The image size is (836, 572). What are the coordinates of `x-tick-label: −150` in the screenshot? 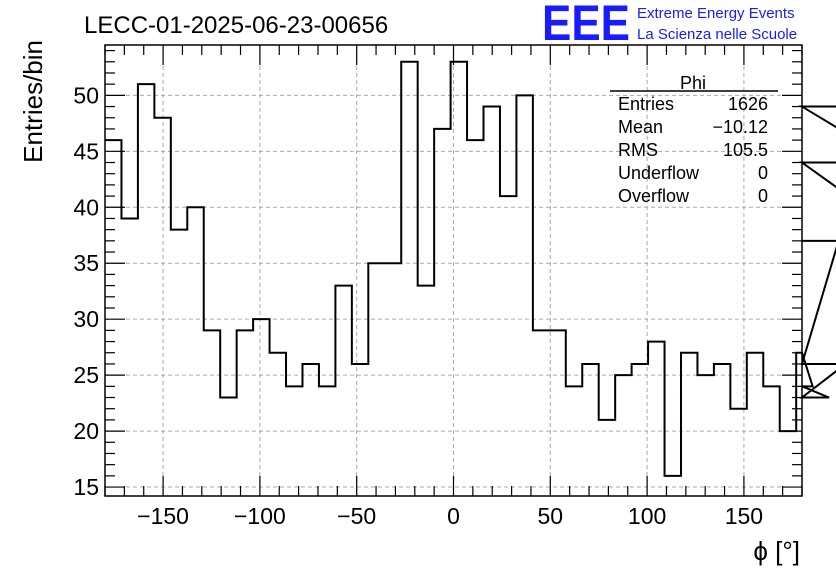 It's located at (163, 516).